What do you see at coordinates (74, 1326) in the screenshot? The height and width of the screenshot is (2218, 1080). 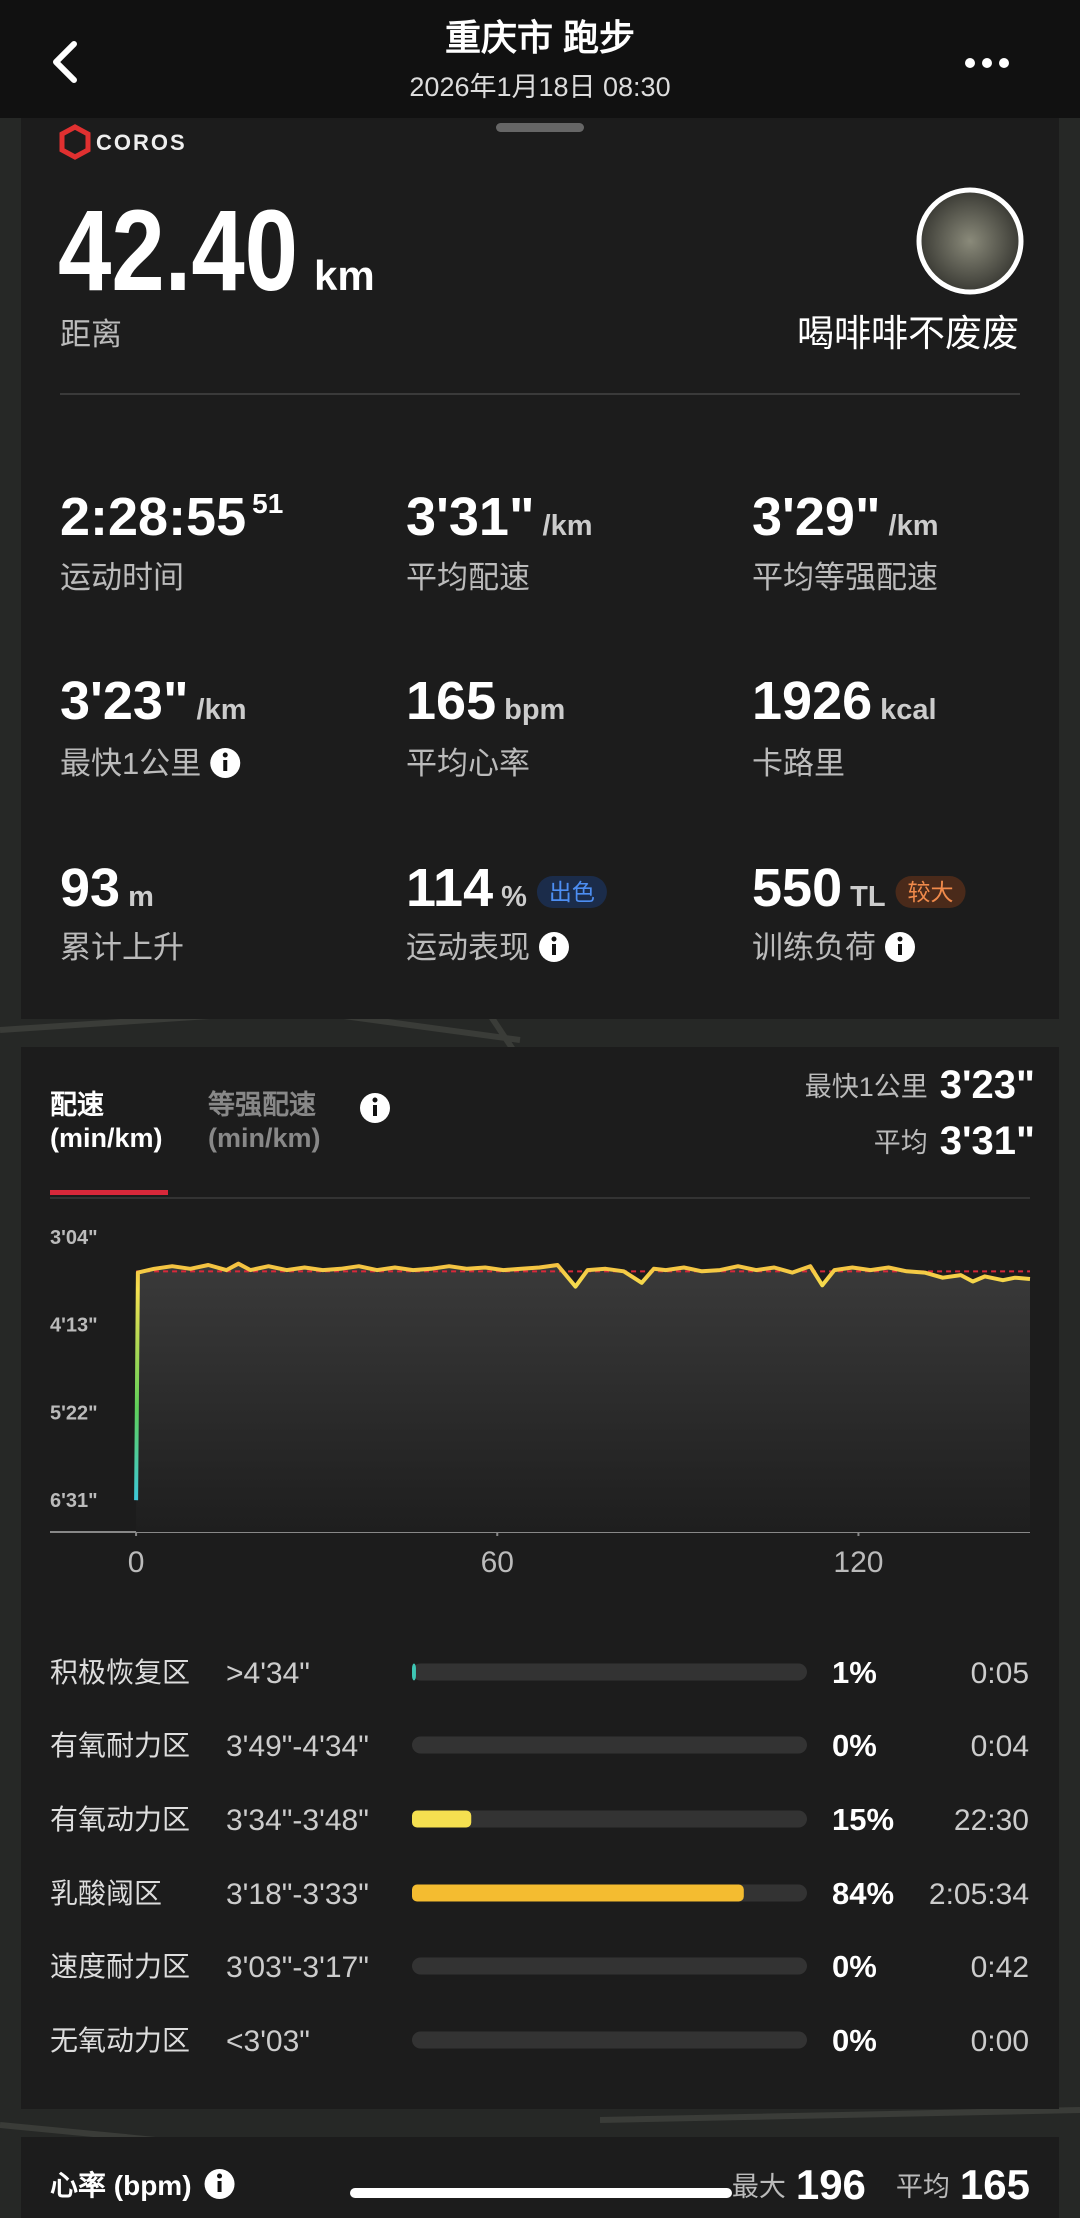 I see `y-tick-label: 4'13"` at bounding box center [74, 1326].